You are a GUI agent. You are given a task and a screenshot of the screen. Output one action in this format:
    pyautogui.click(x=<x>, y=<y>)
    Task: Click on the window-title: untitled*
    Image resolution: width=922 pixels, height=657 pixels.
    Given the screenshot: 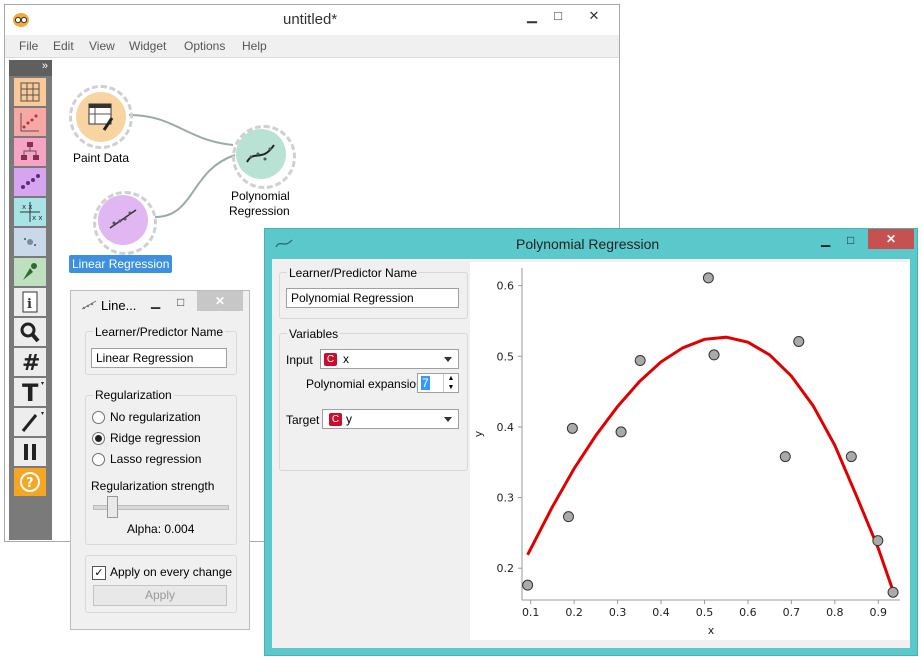 What is the action you would take?
    pyautogui.click(x=310, y=19)
    